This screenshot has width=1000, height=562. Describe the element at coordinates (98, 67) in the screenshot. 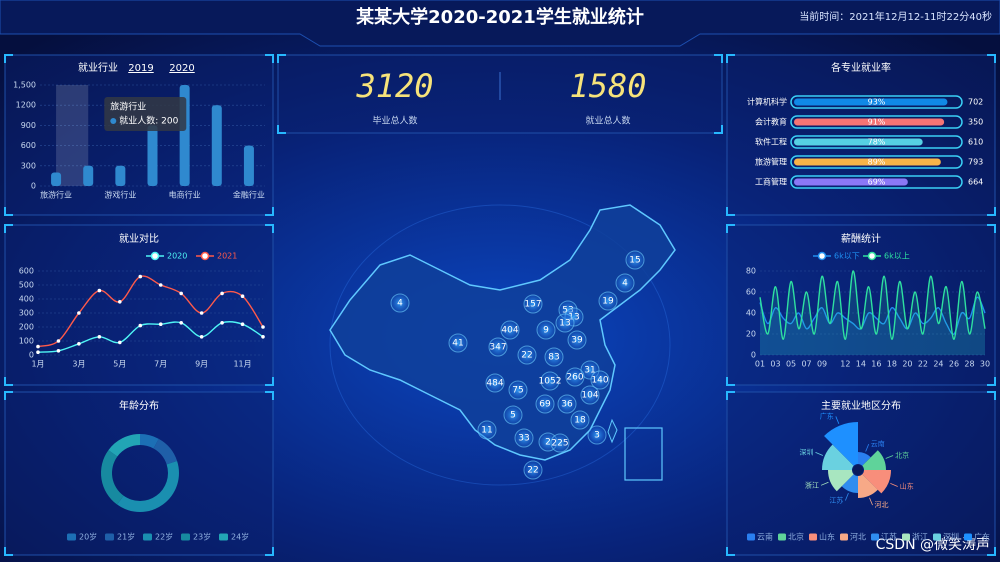

I see `panel-title: 就业行业` at that location.